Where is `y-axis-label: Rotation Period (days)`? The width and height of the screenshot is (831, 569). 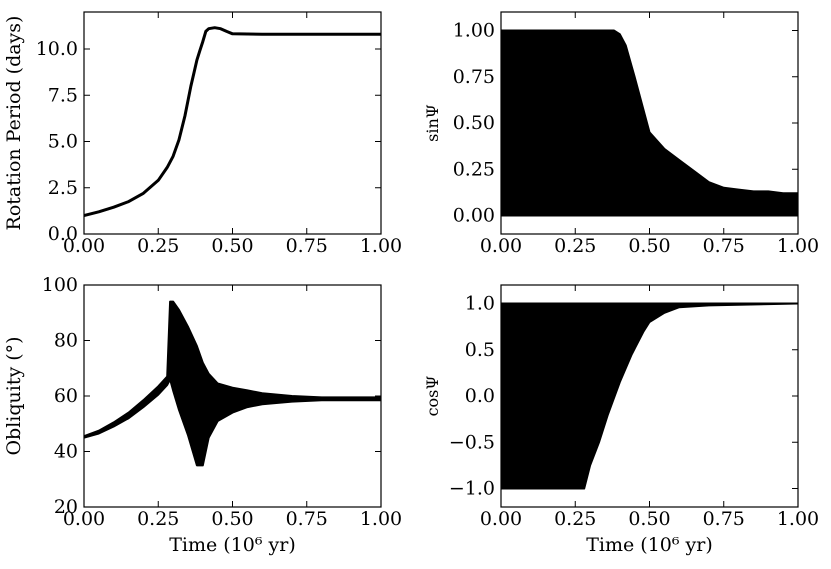
y-axis-label: Rotation Period (days) is located at coordinates (14, 123).